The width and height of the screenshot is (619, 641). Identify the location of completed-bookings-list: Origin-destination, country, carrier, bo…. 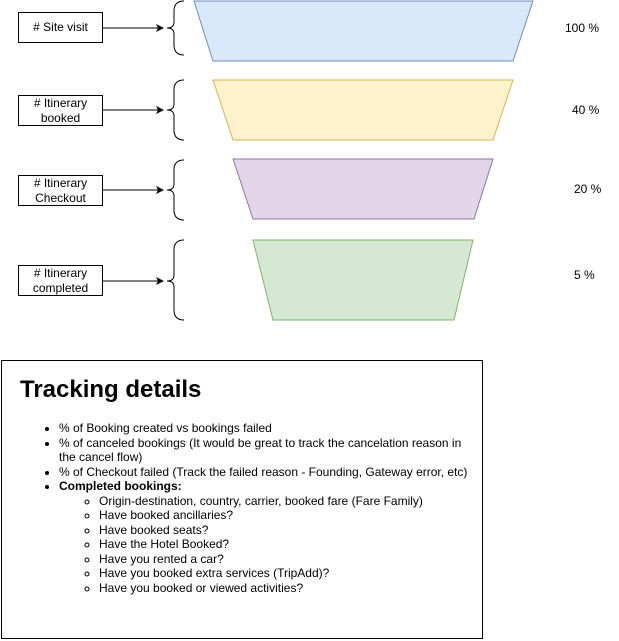
(264, 545).